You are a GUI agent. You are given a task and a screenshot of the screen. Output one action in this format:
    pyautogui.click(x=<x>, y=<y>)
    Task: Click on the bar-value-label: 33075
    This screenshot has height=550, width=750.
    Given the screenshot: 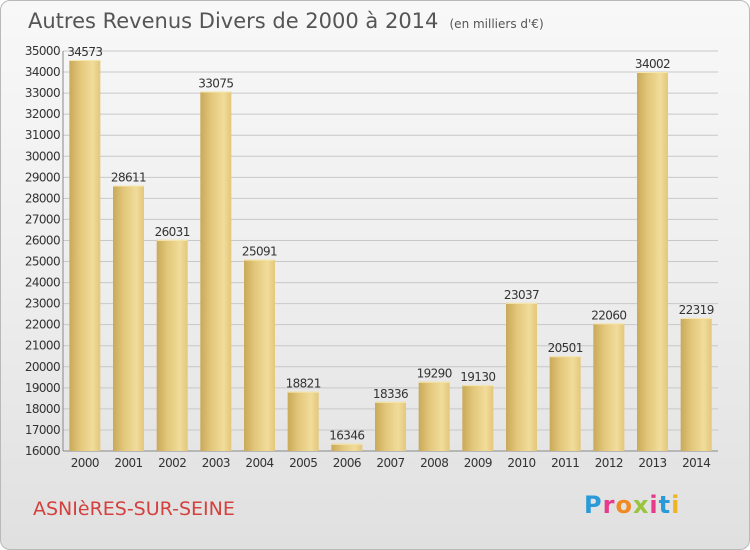 What is the action you would take?
    pyautogui.click(x=215, y=84)
    